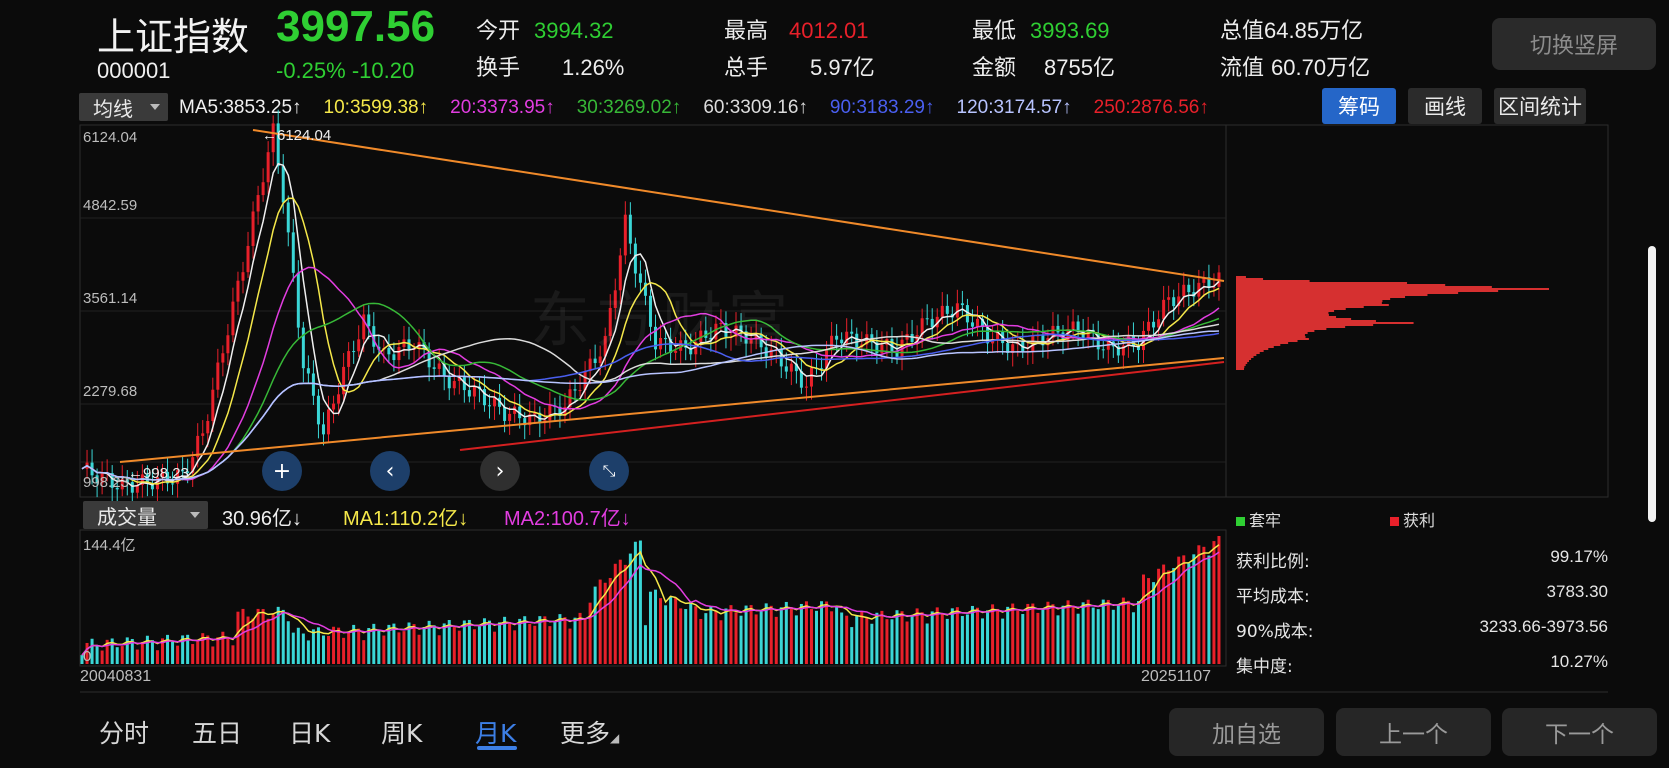 This screenshot has width=1669, height=768. I want to click on collapse-button: ⤡, so click(609, 471).